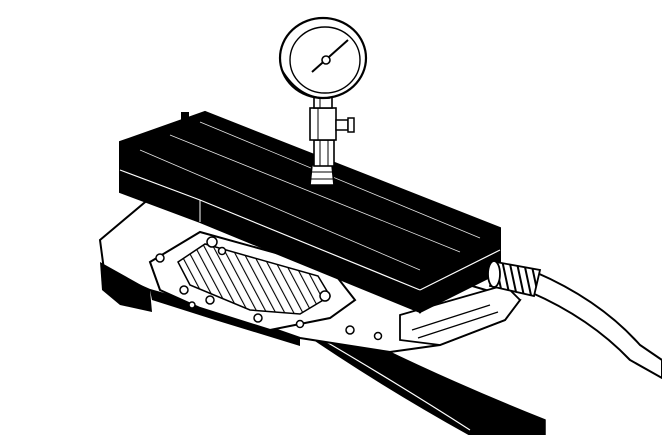  I want to click on gauge-fitting, so click(332, 138).